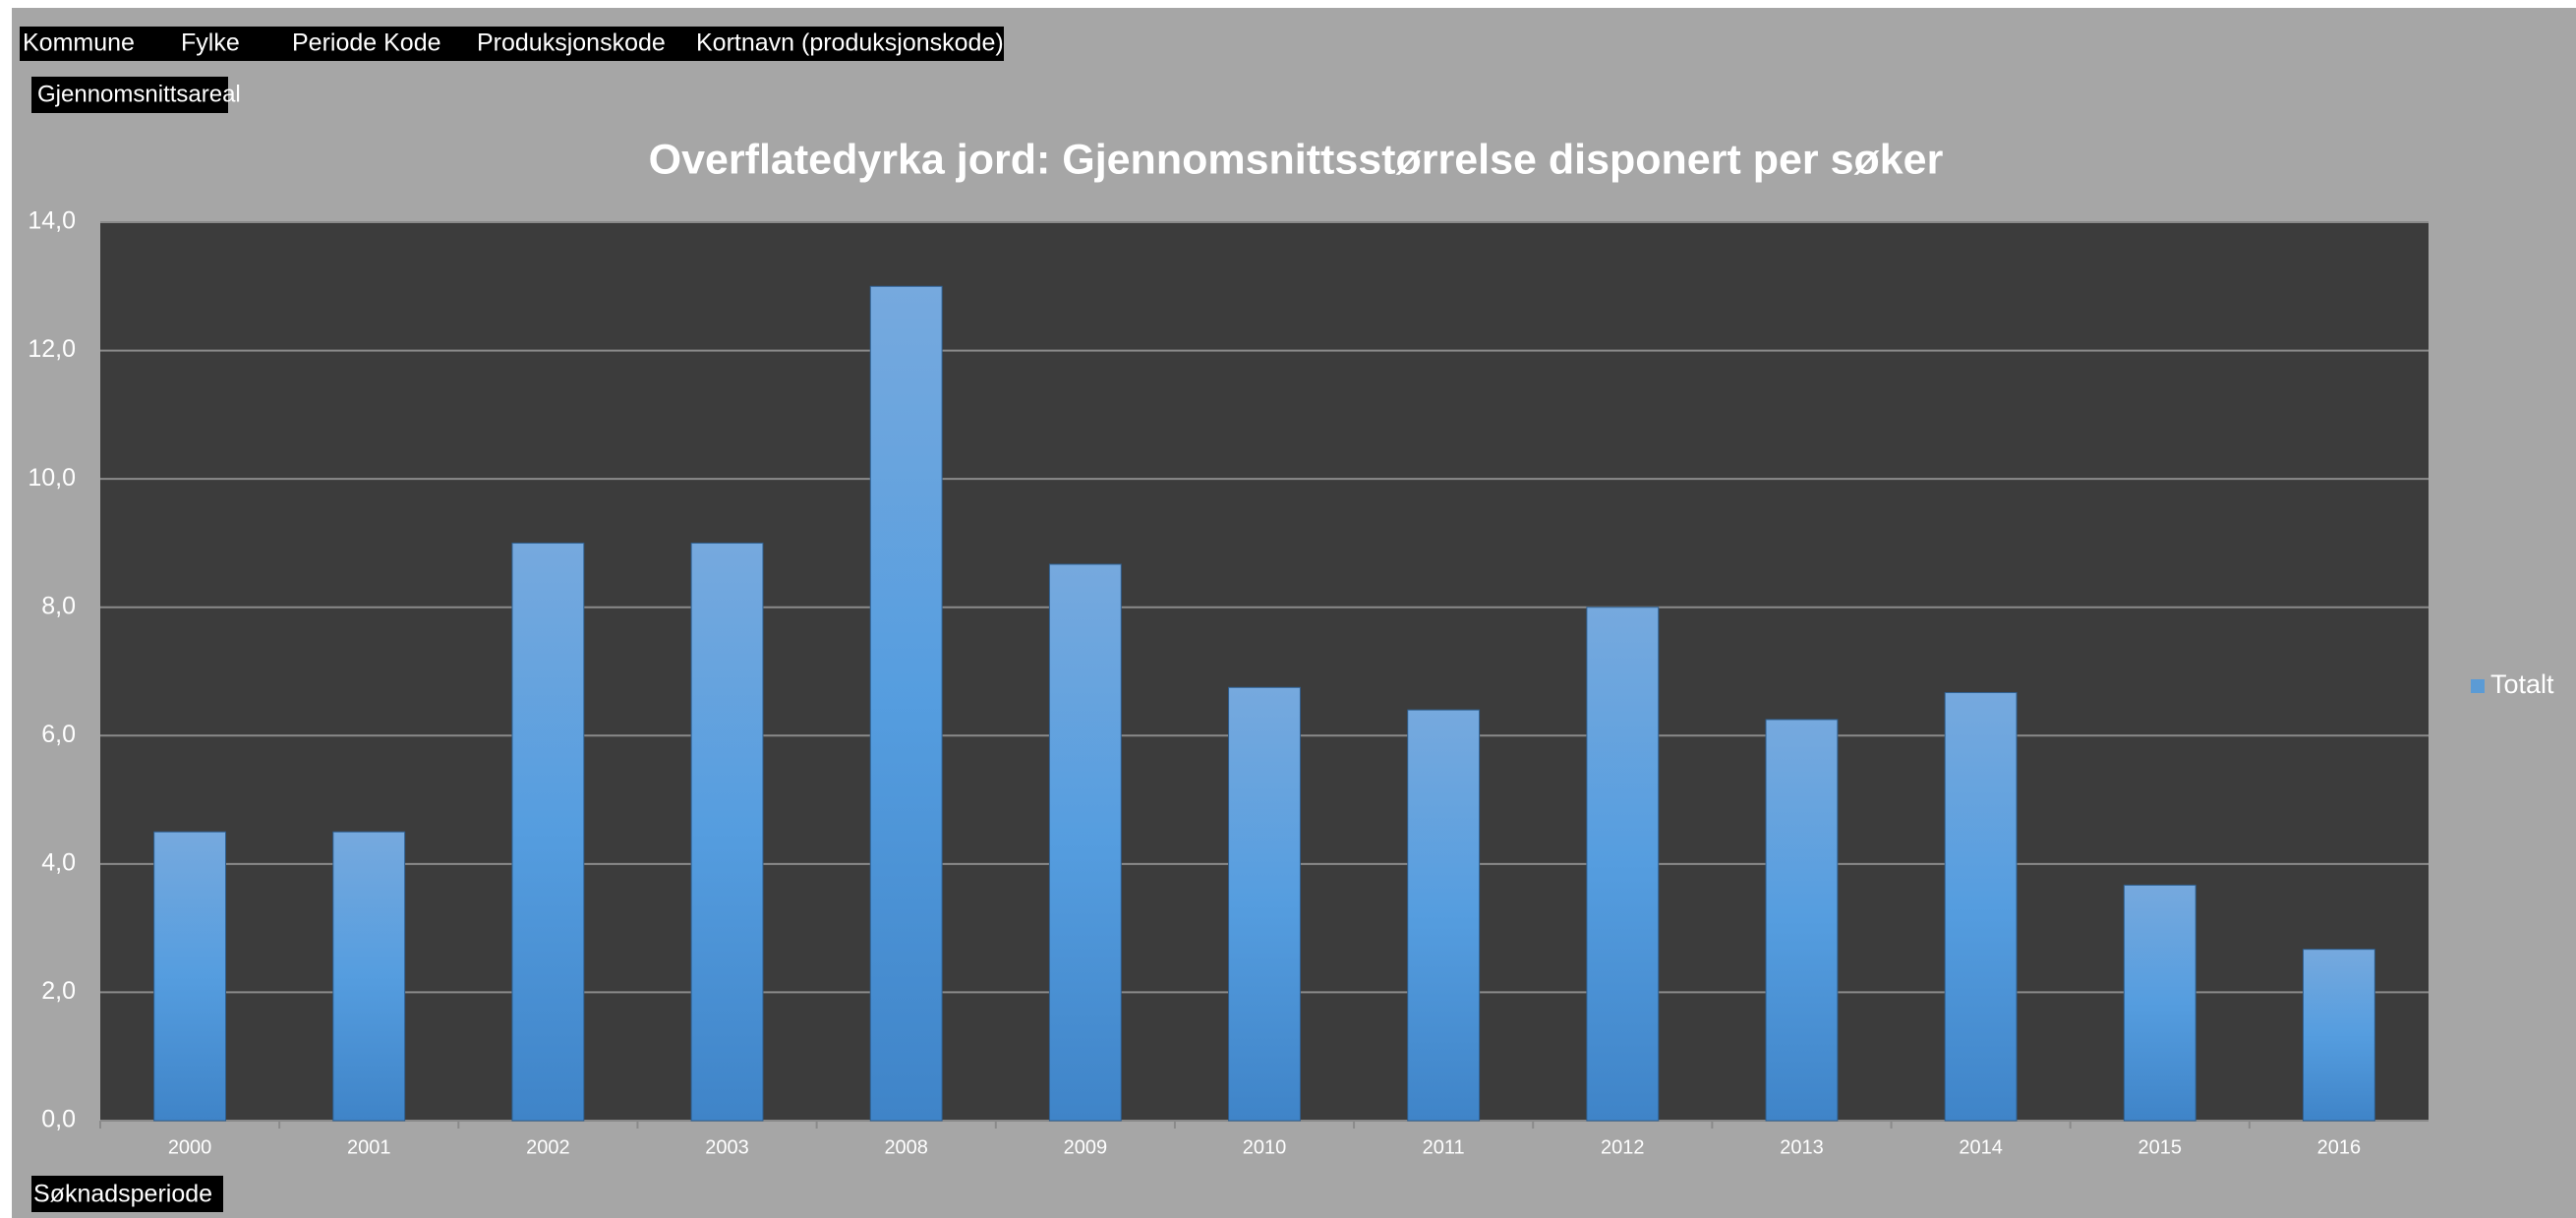 Image resolution: width=2576 pixels, height=1218 pixels. Describe the element at coordinates (139, 94) in the screenshot. I see `value-field-label: Gjennomsnittsareal` at that location.